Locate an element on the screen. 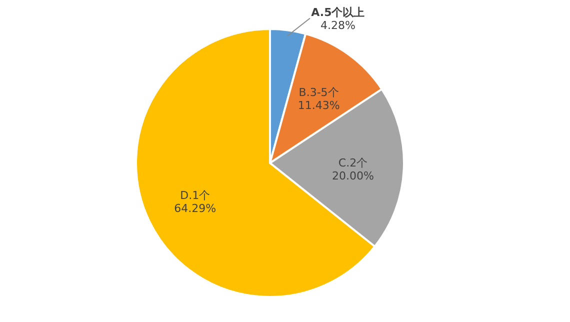 The width and height of the screenshot is (570, 322). slice-label: B.3-5个 is located at coordinates (318, 92).